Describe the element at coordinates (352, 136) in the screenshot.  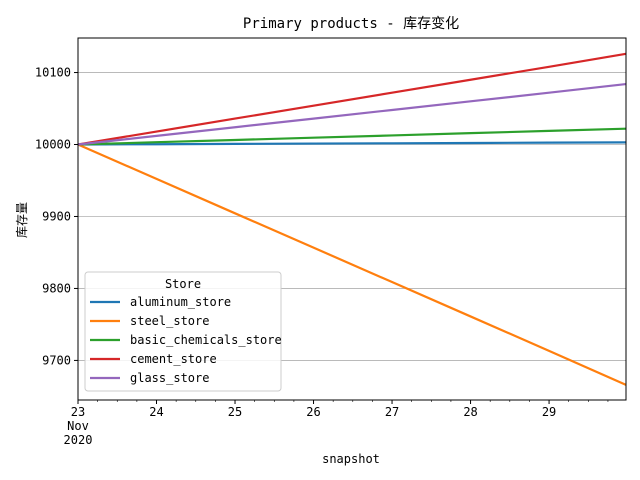
I see `series-line-basic_chemicals_store` at that location.